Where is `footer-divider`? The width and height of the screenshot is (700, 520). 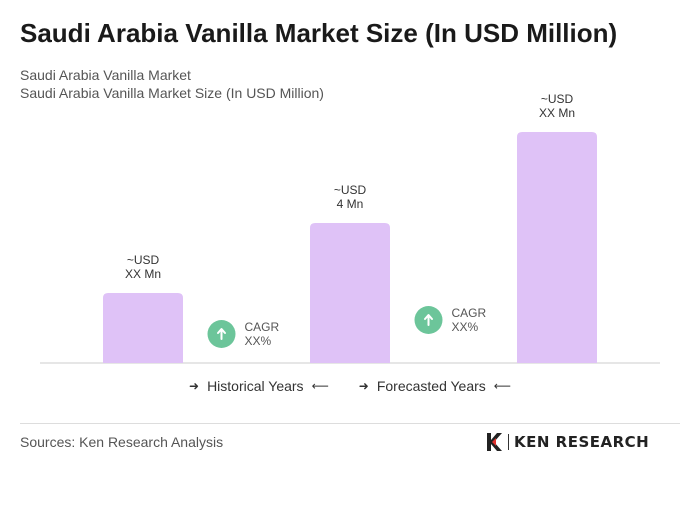
footer-divider is located at coordinates (350, 423).